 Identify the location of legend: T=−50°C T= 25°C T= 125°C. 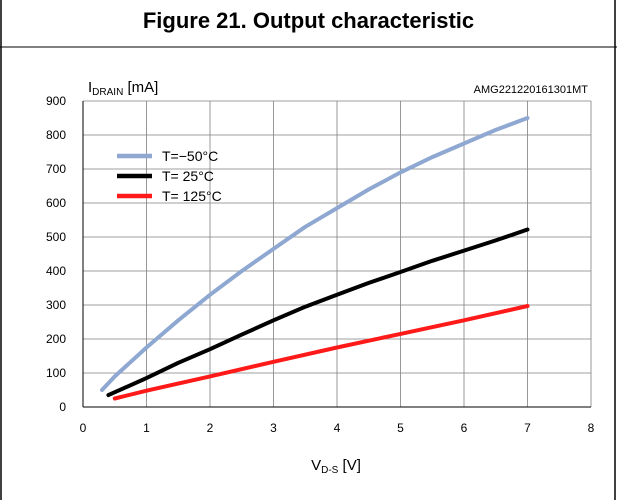
(169, 176).